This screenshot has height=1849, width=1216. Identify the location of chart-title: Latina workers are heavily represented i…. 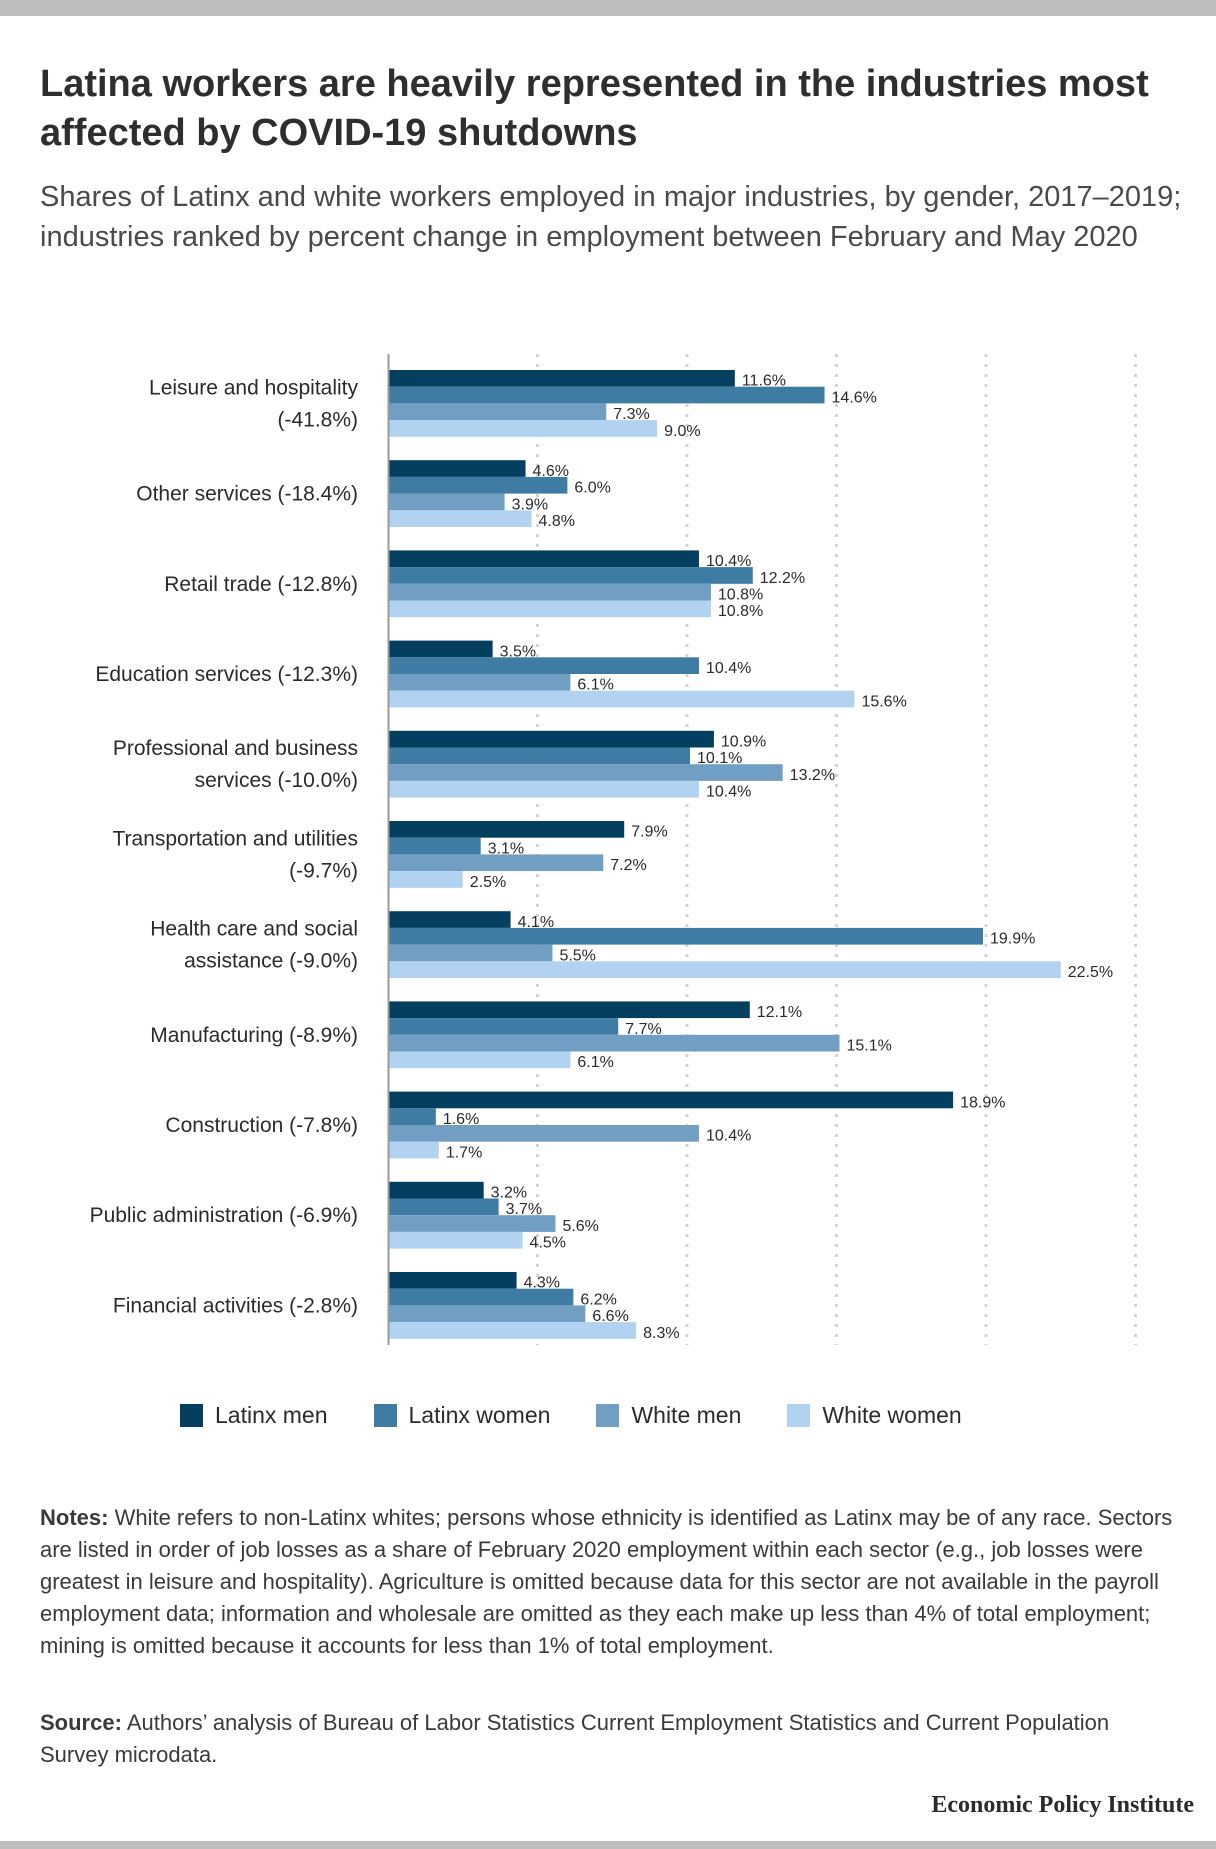
(594, 108).